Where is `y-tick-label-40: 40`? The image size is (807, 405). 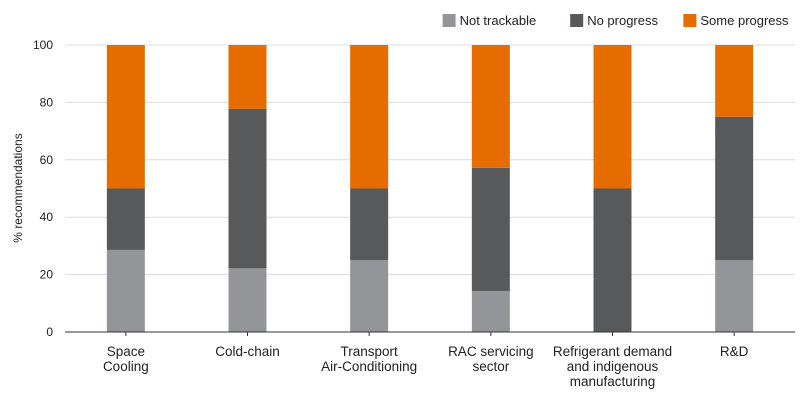
y-tick-label-40: 40 is located at coordinates (47, 217).